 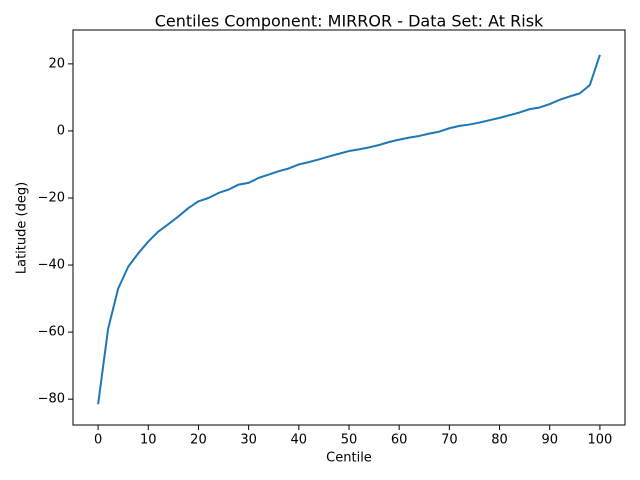 I want to click on y-tick-label: 0, so click(x=61, y=130).